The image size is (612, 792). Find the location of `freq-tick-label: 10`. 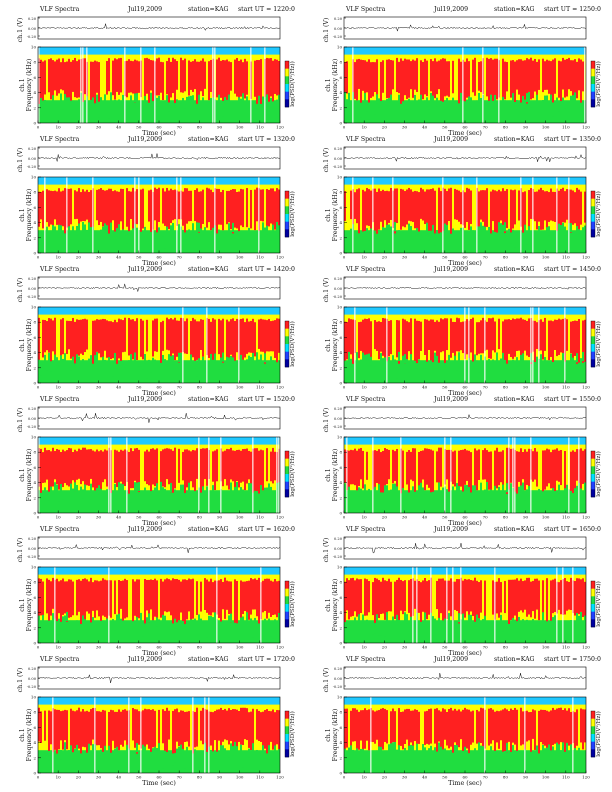

freq-tick-label: 10 is located at coordinates (34, 567).